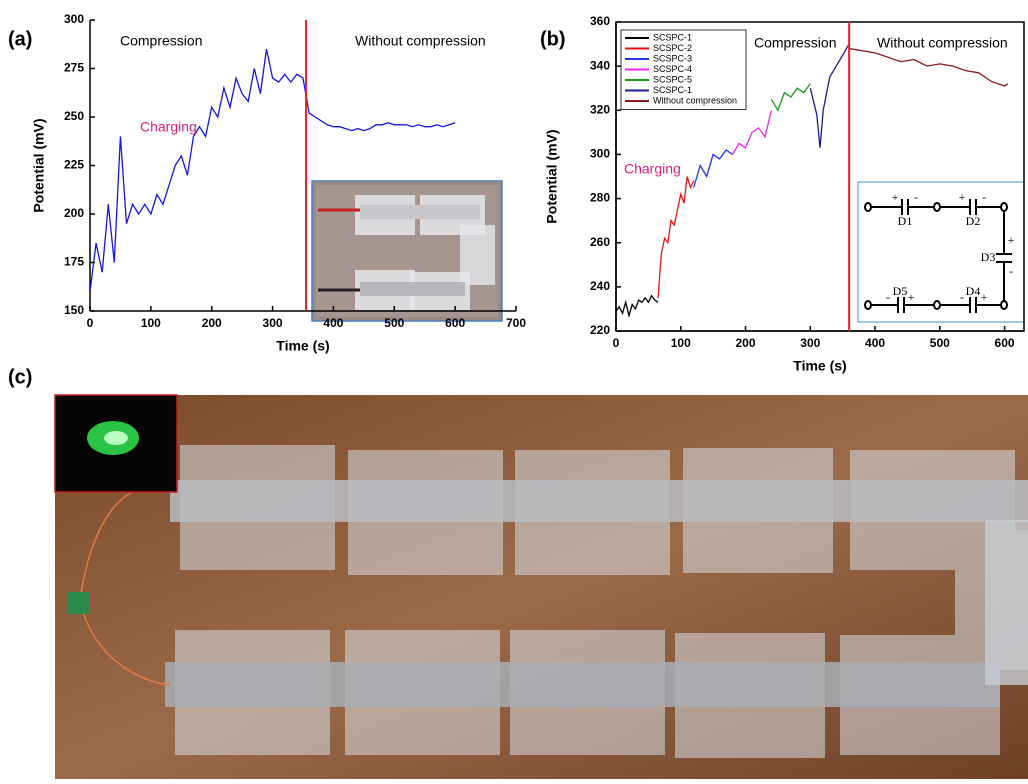 Image resolution: width=1028 pixels, height=784 pixels. I want to click on y-tick-label: 150, so click(74, 310).